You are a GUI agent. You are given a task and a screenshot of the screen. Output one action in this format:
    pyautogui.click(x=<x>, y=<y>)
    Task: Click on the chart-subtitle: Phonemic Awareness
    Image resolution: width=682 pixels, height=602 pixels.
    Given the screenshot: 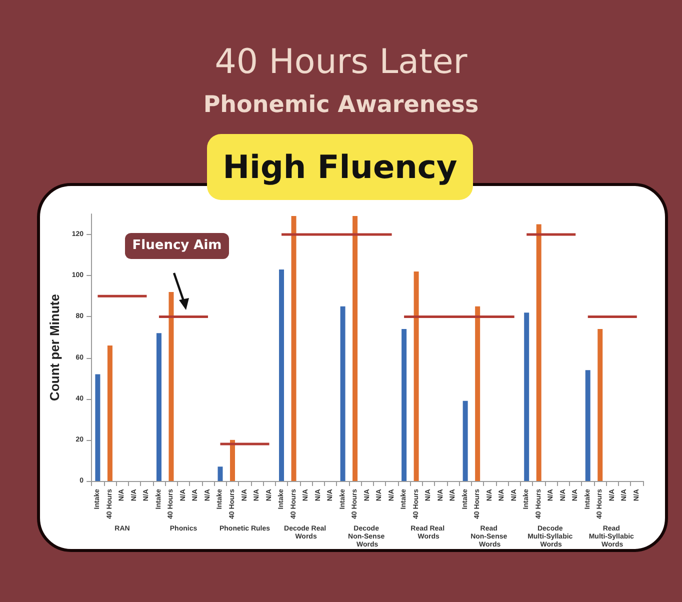 What is the action you would take?
    pyautogui.click(x=341, y=105)
    